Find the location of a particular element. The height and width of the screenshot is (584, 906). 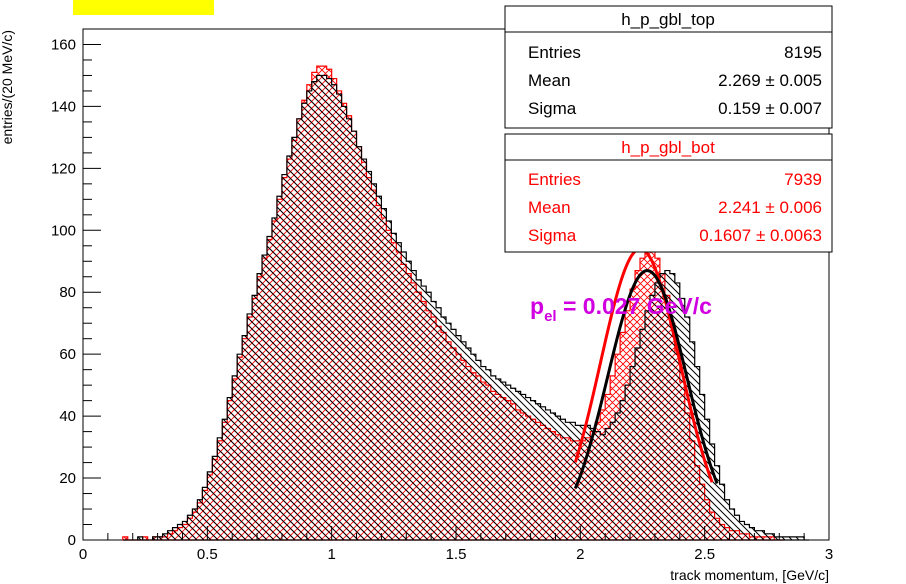

y-axis-title: entries/(20 MeV/c) is located at coordinates (7, 87).